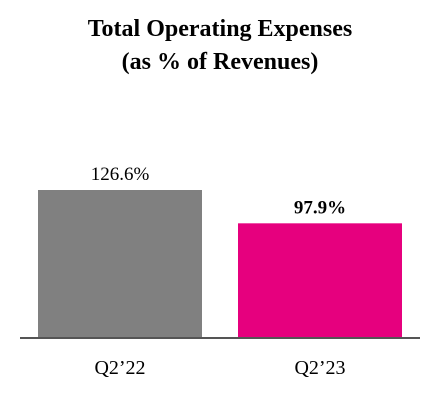 This screenshot has width=440, height=400. I want to click on x-tick-label-2: Q2’23, so click(319, 368).